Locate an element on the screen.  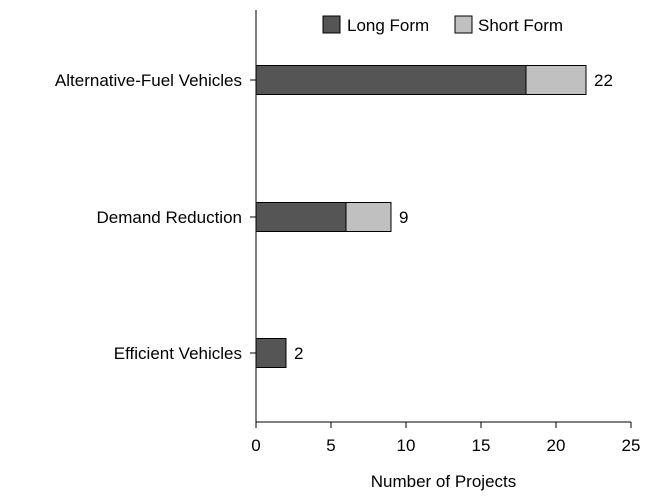
category-label: Demand Reduction is located at coordinates (169, 217).